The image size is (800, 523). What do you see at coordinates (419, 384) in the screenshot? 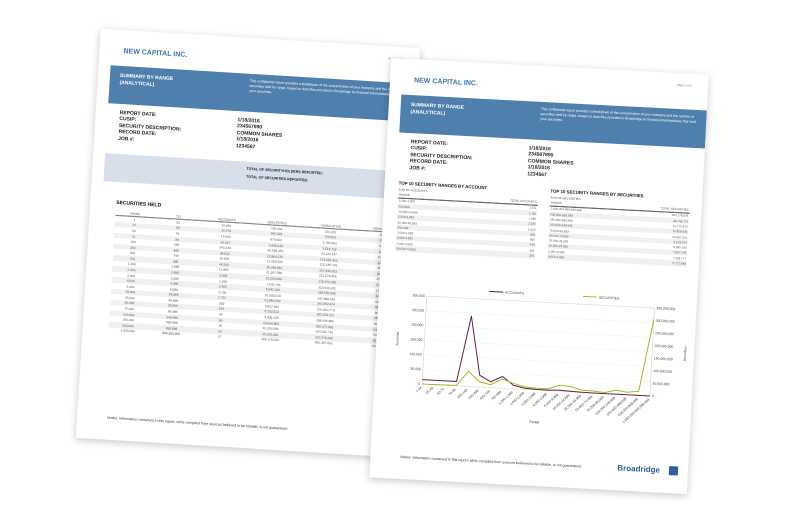
I see `y-tick-left: 0` at bounding box center [419, 384].